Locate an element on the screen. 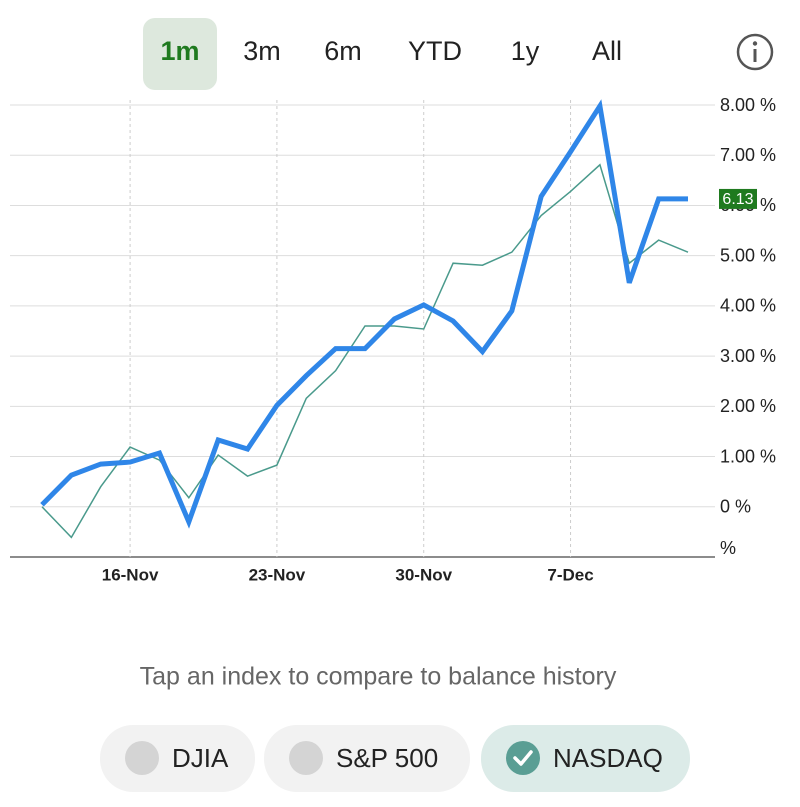 Image resolution: width=800 pixels, height=807 pixels. index-label: NASDAQ is located at coordinates (608, 758).